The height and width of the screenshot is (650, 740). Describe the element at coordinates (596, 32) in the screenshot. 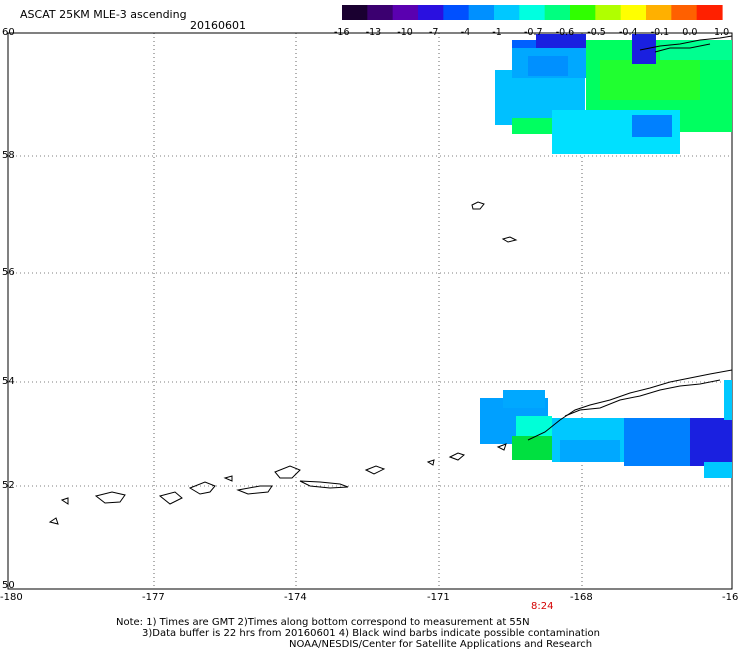

I see `colorbar-label: -0.5` at that location.